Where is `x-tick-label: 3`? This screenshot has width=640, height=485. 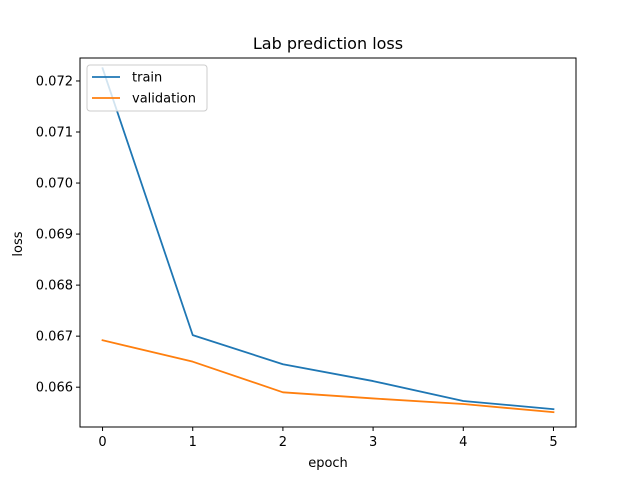
x-tick-label: 3 is located at coordinates (373, 442).